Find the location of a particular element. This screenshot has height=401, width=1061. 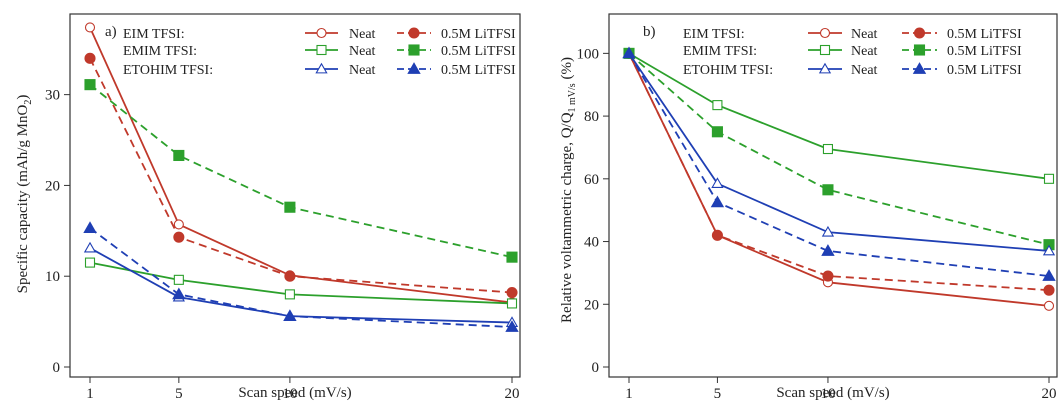

panel-letter: b) is located at coordinates (649, 32).